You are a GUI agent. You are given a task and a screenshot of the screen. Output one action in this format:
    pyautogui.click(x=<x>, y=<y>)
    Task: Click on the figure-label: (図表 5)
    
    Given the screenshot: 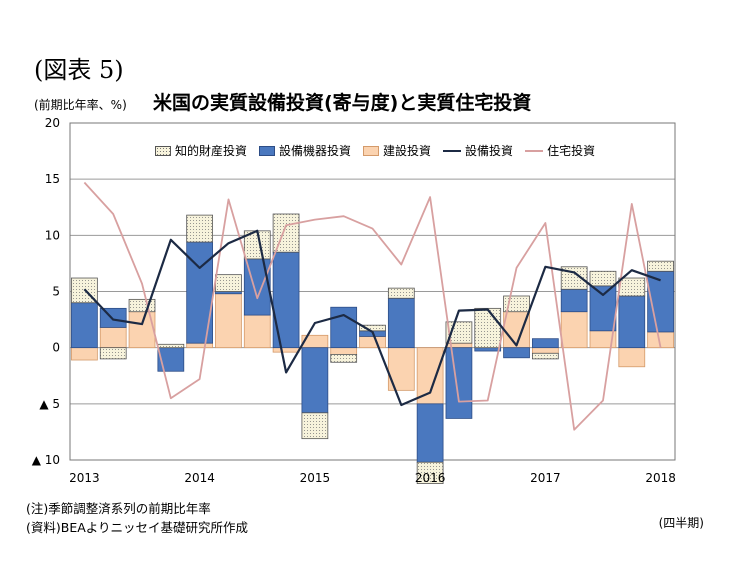 What is the action you would take?
    pyautogui.click(x=79, y=70)
    